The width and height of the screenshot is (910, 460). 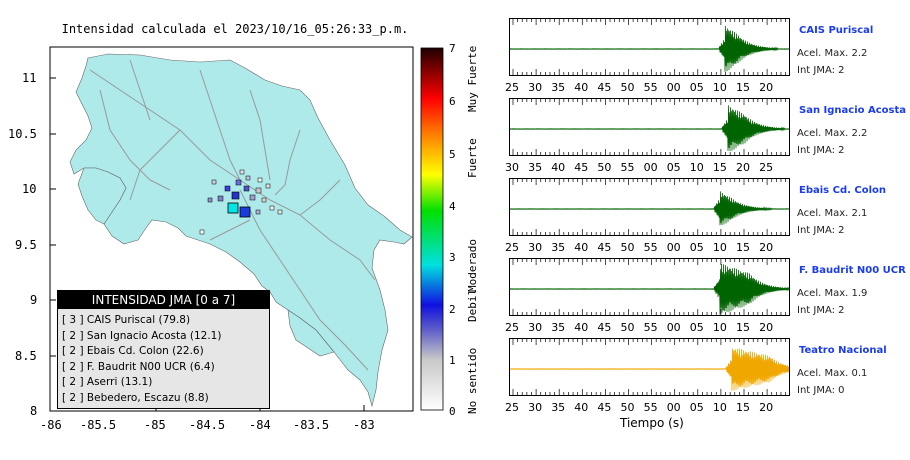 What do you see at coordinates (853, 110) in the screenshot?
I see `station-name: San Ignacio Acosta` at bounding box center [853, 110].